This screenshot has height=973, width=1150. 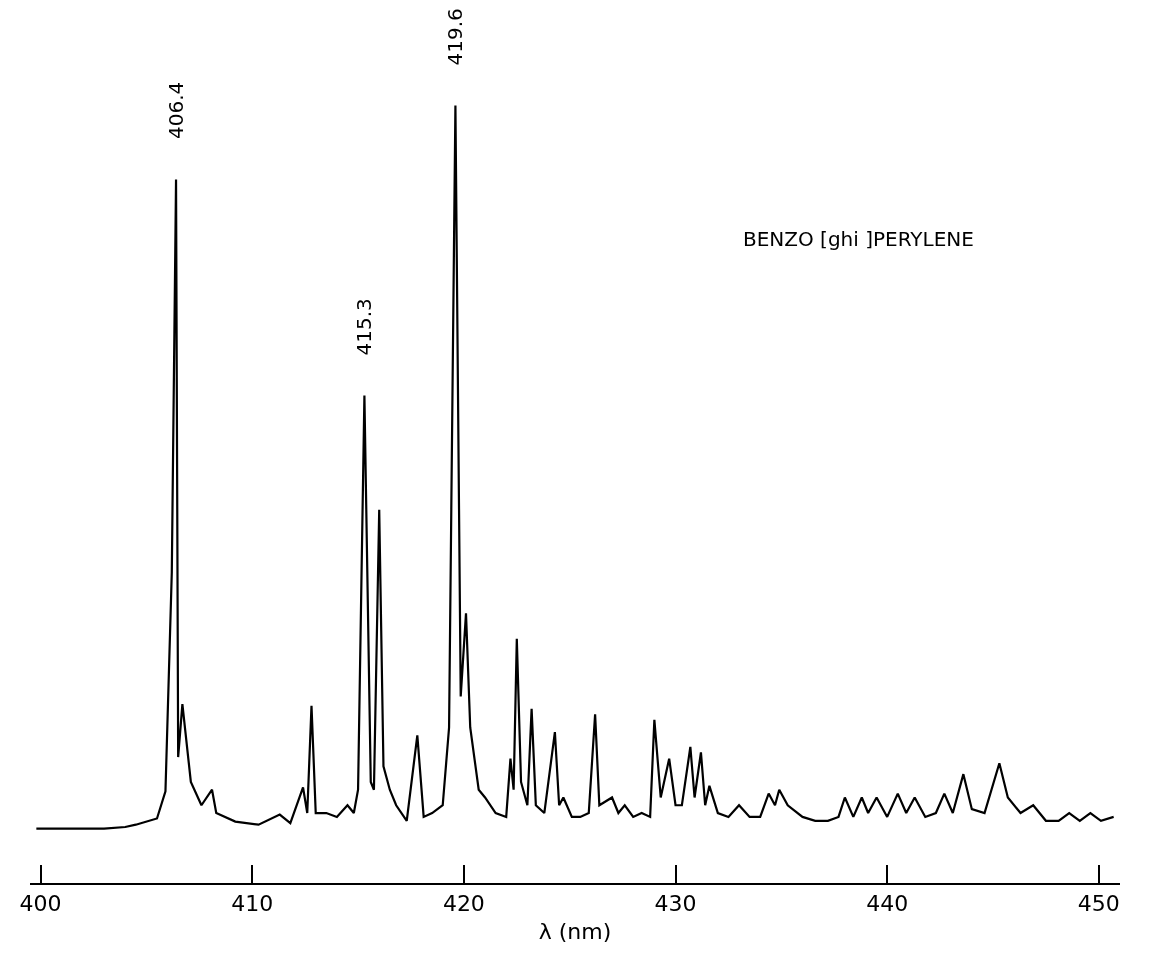 I want to click on annotation: 419.6, so click(x=455, y=37).